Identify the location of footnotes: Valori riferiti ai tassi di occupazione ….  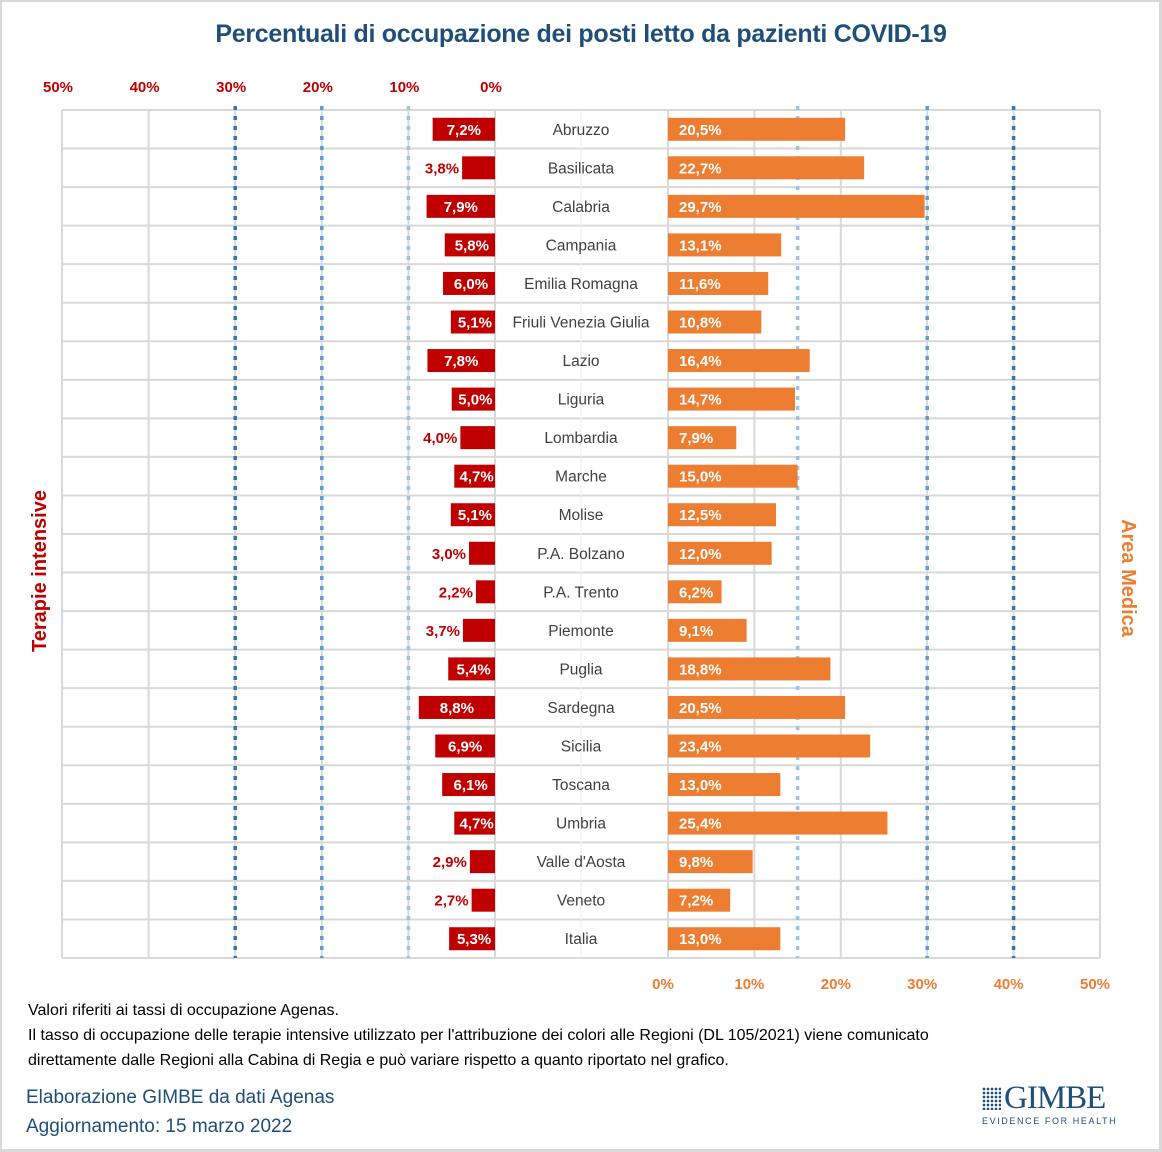
(478, 1035).